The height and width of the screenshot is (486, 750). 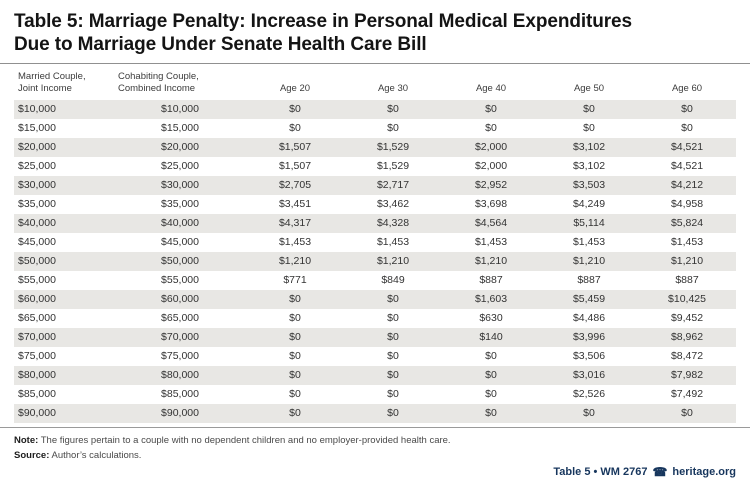 What do you see at coordinates (393, 224) in the screenshot?
I see `table-cell: $4,328` at bounding box center [393, 224].